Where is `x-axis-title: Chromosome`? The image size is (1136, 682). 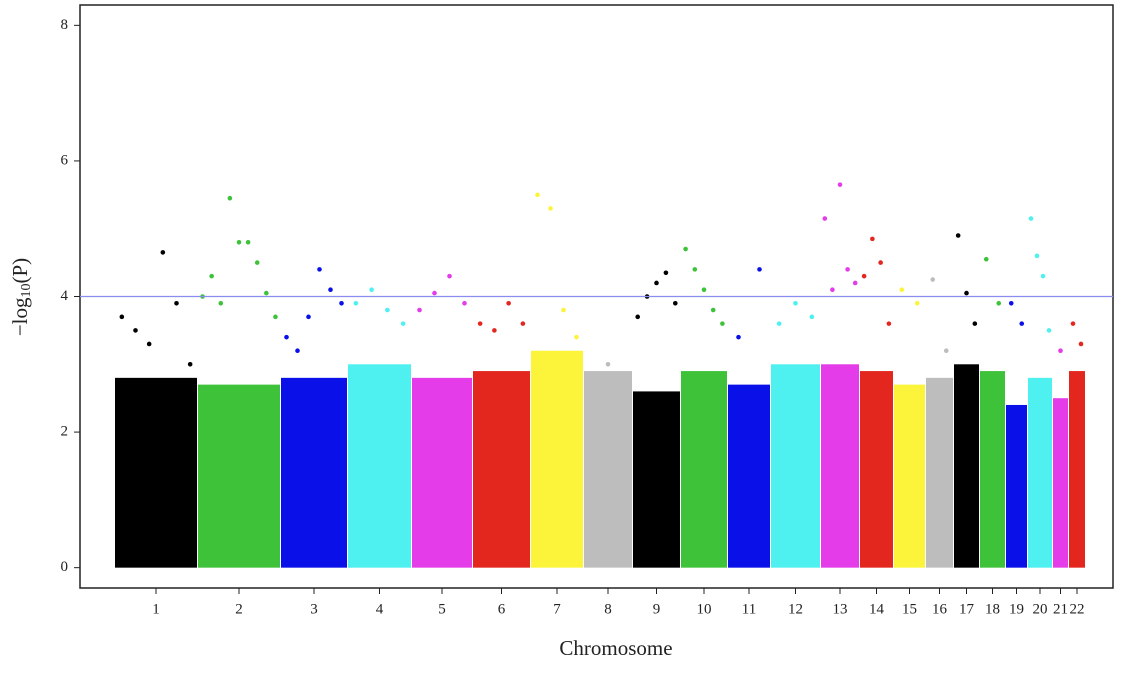 x-axis-title: Chromosome is located at coordinates (615, 648).